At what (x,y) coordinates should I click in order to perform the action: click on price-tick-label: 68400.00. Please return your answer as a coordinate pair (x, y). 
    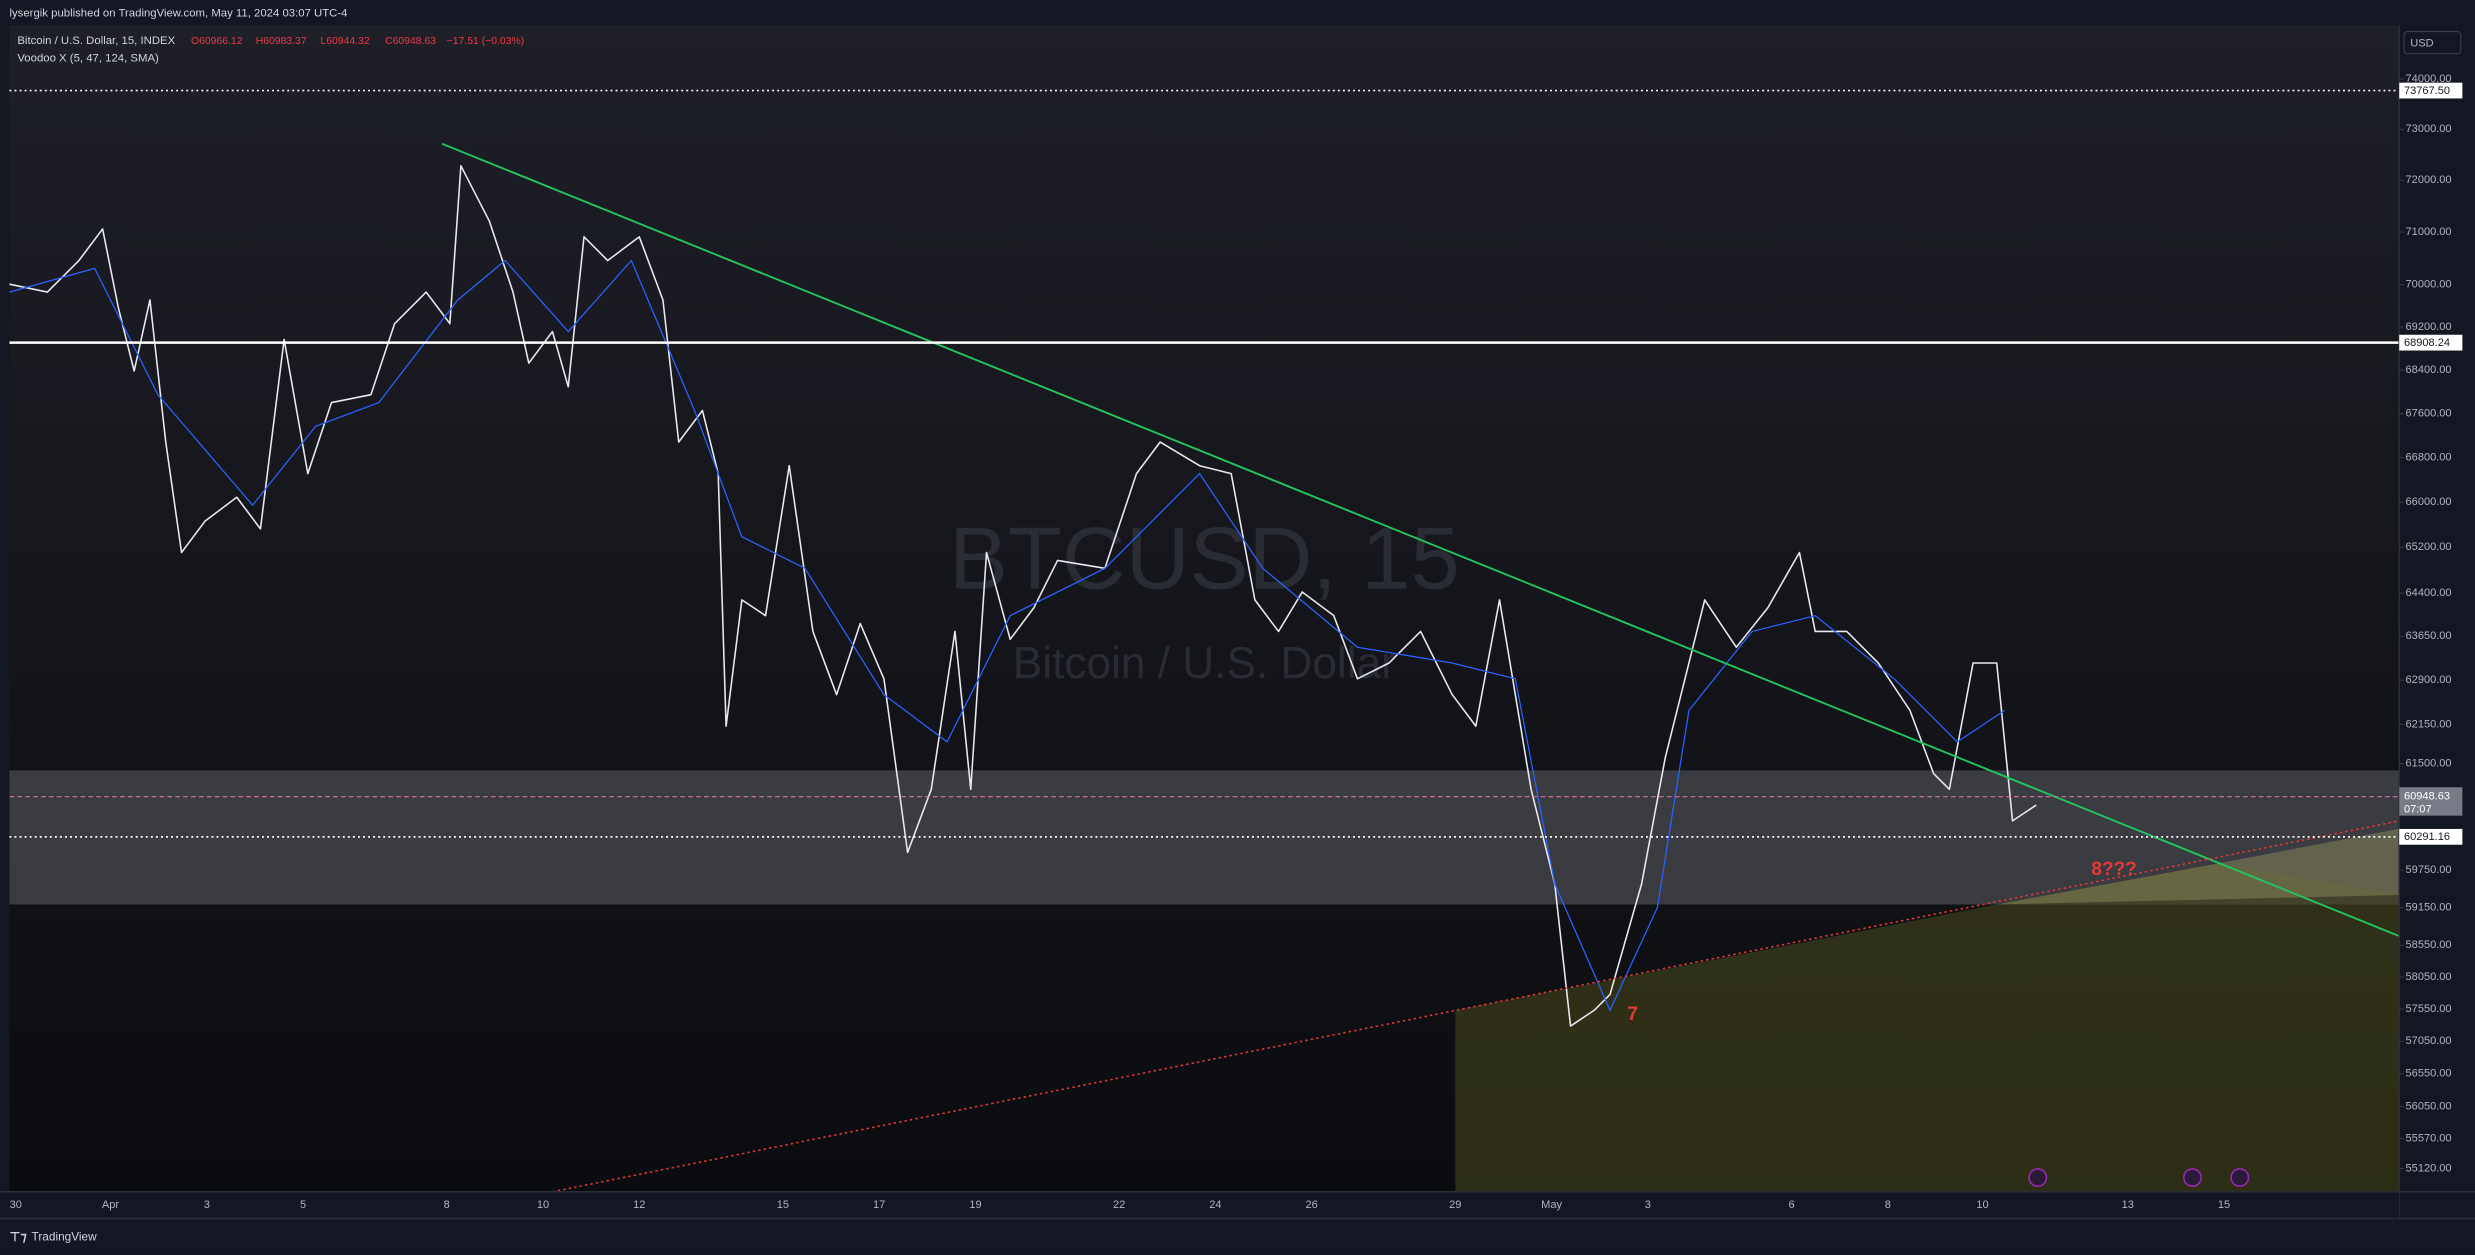
    Looking at the image, I should click on (2429, 370).